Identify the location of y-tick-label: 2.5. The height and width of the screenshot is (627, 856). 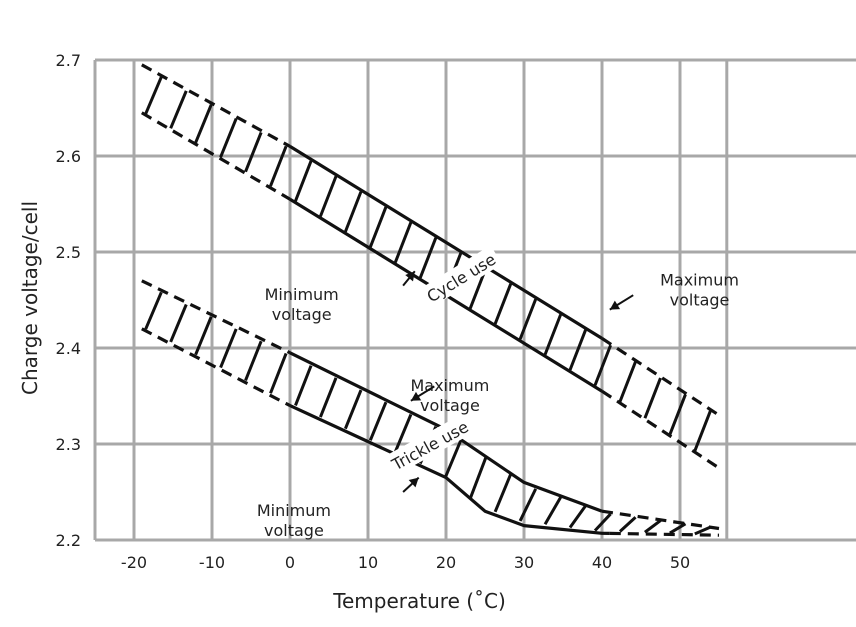
(68, 252).